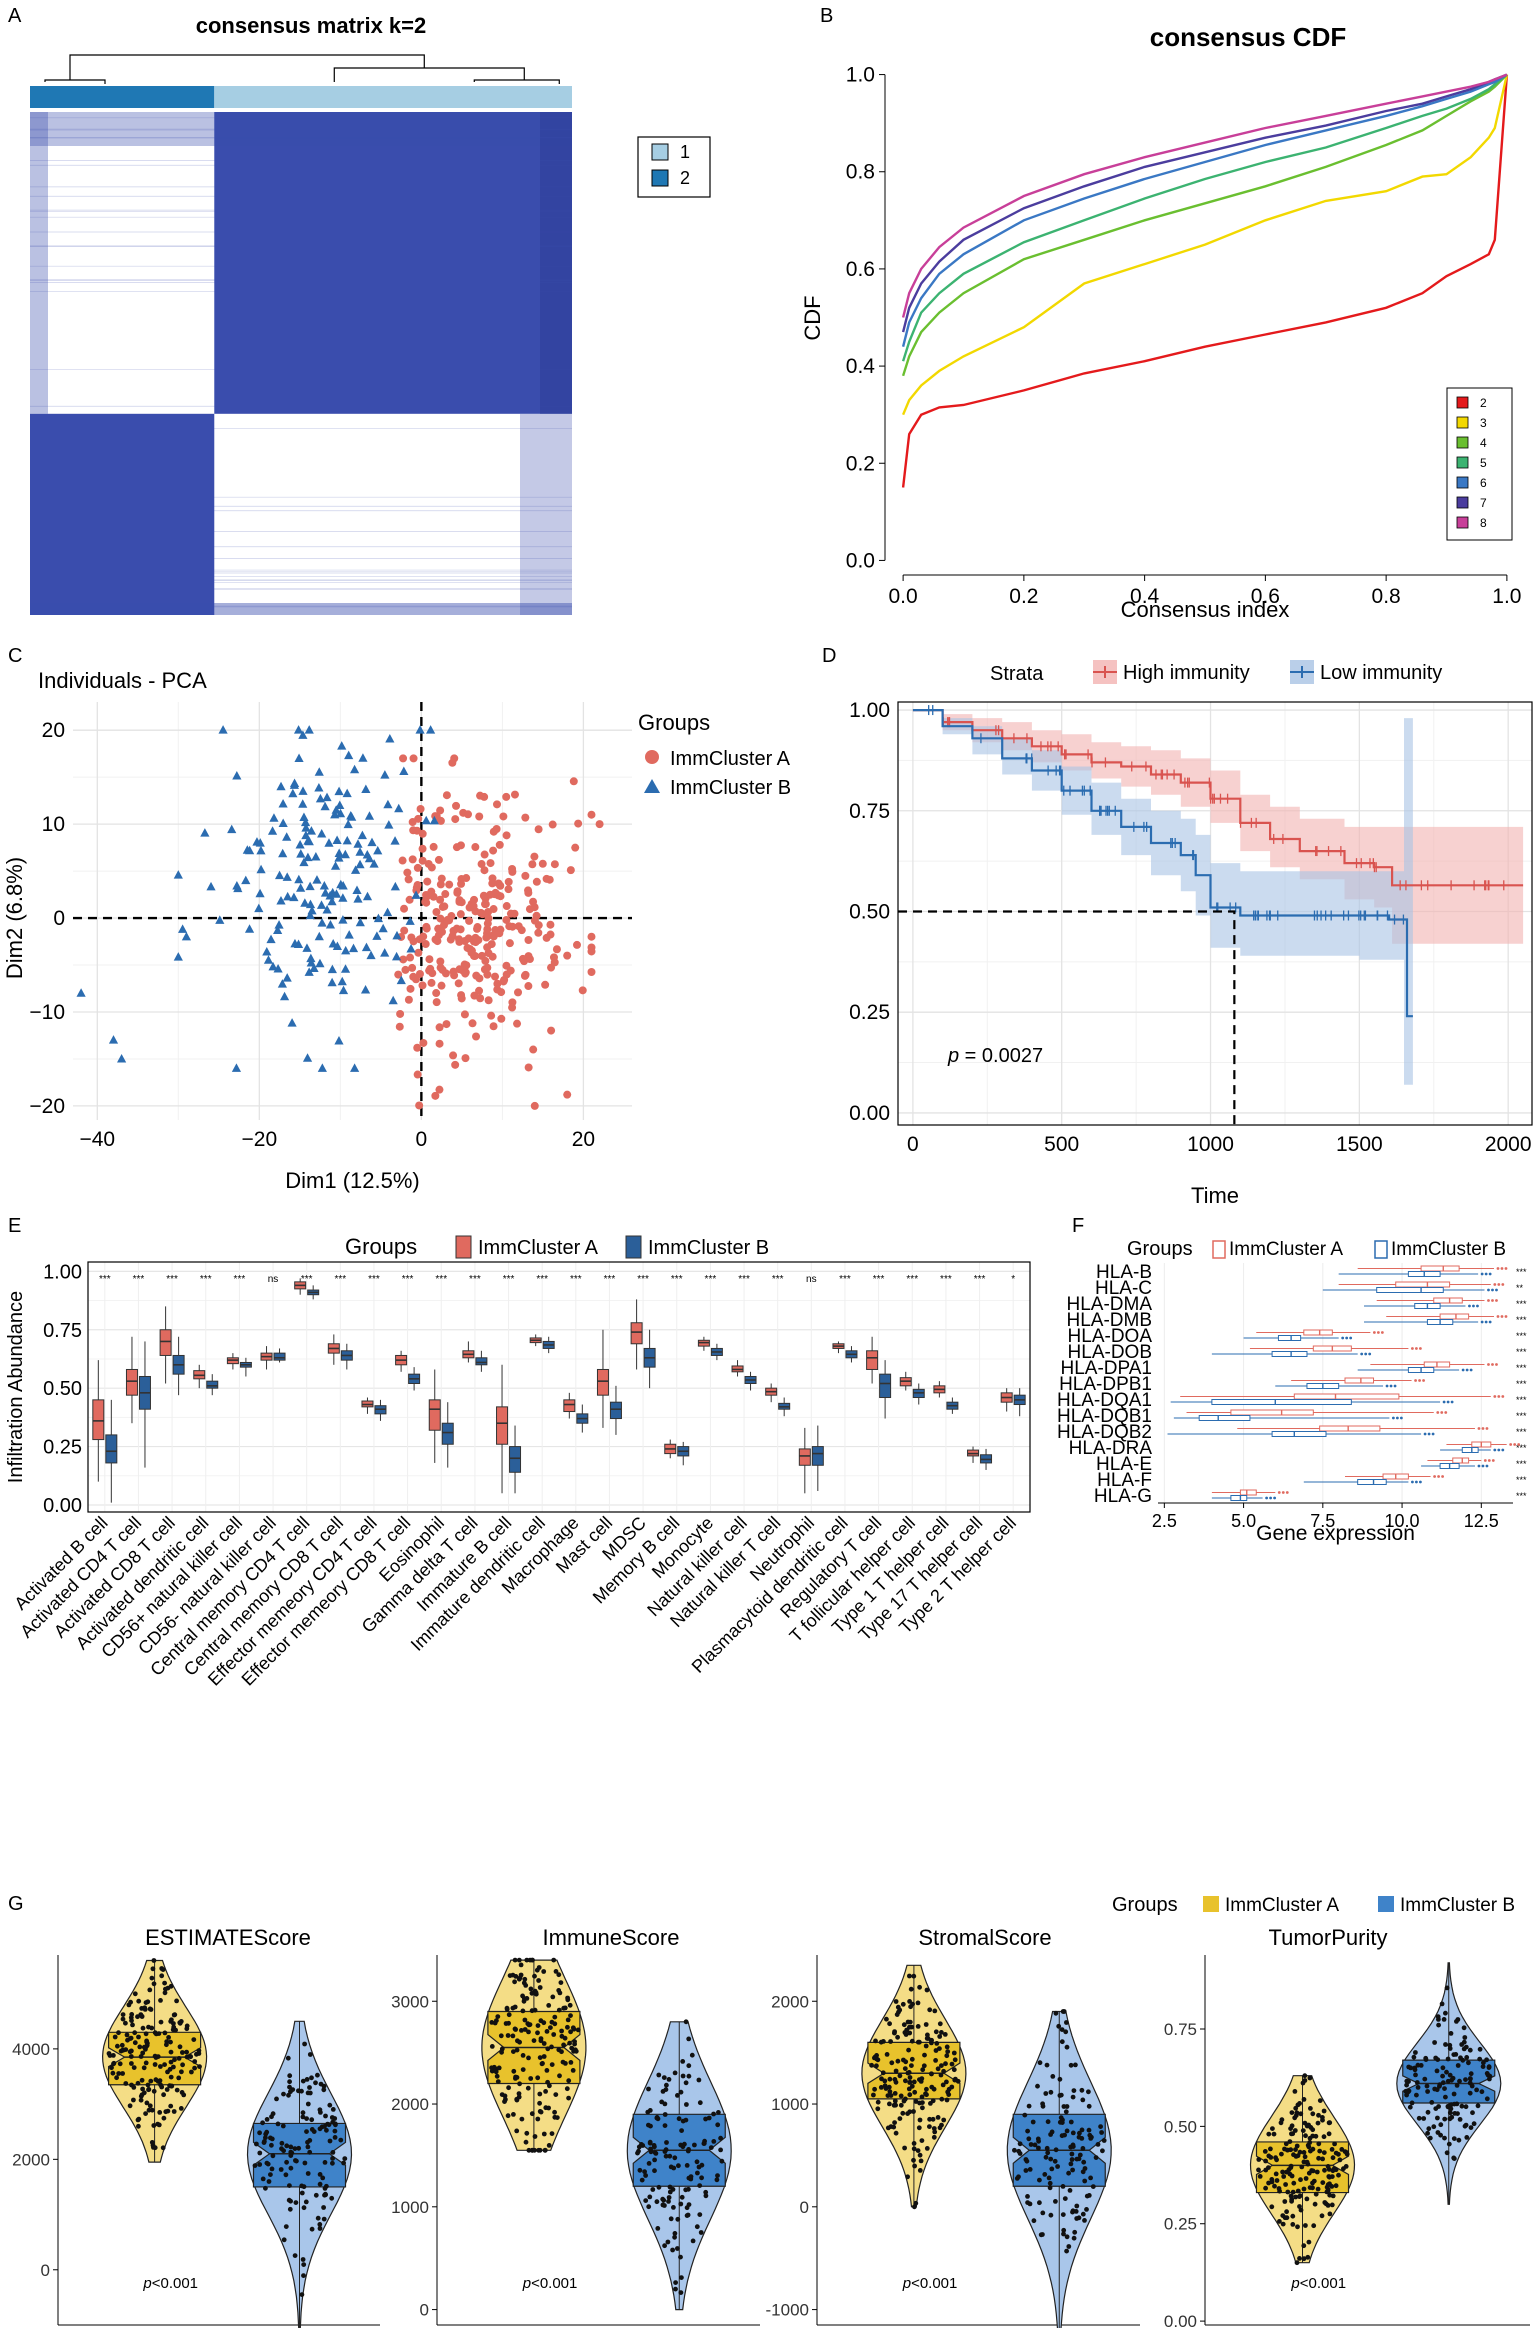  Describe the element at coordinates (861, 366) in the screenshot. I see `y-tick-label: 0.4` at that location.